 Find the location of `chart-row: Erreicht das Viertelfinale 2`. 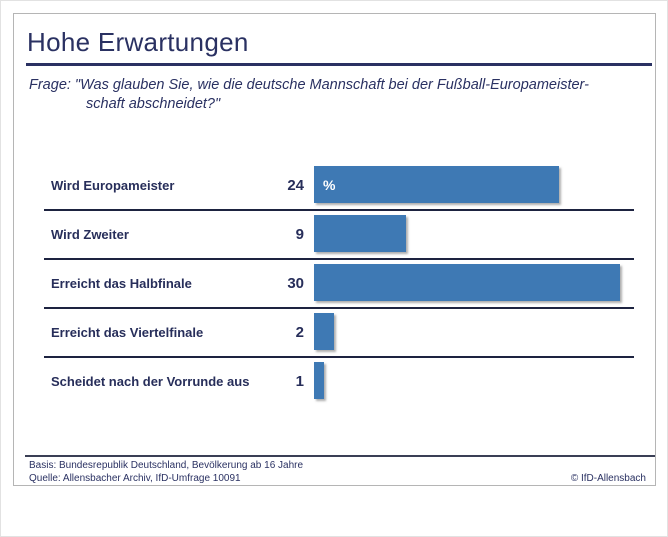

chart-row: Erreicht das Viertelfinale 2 is located at coordinates (334, 333).